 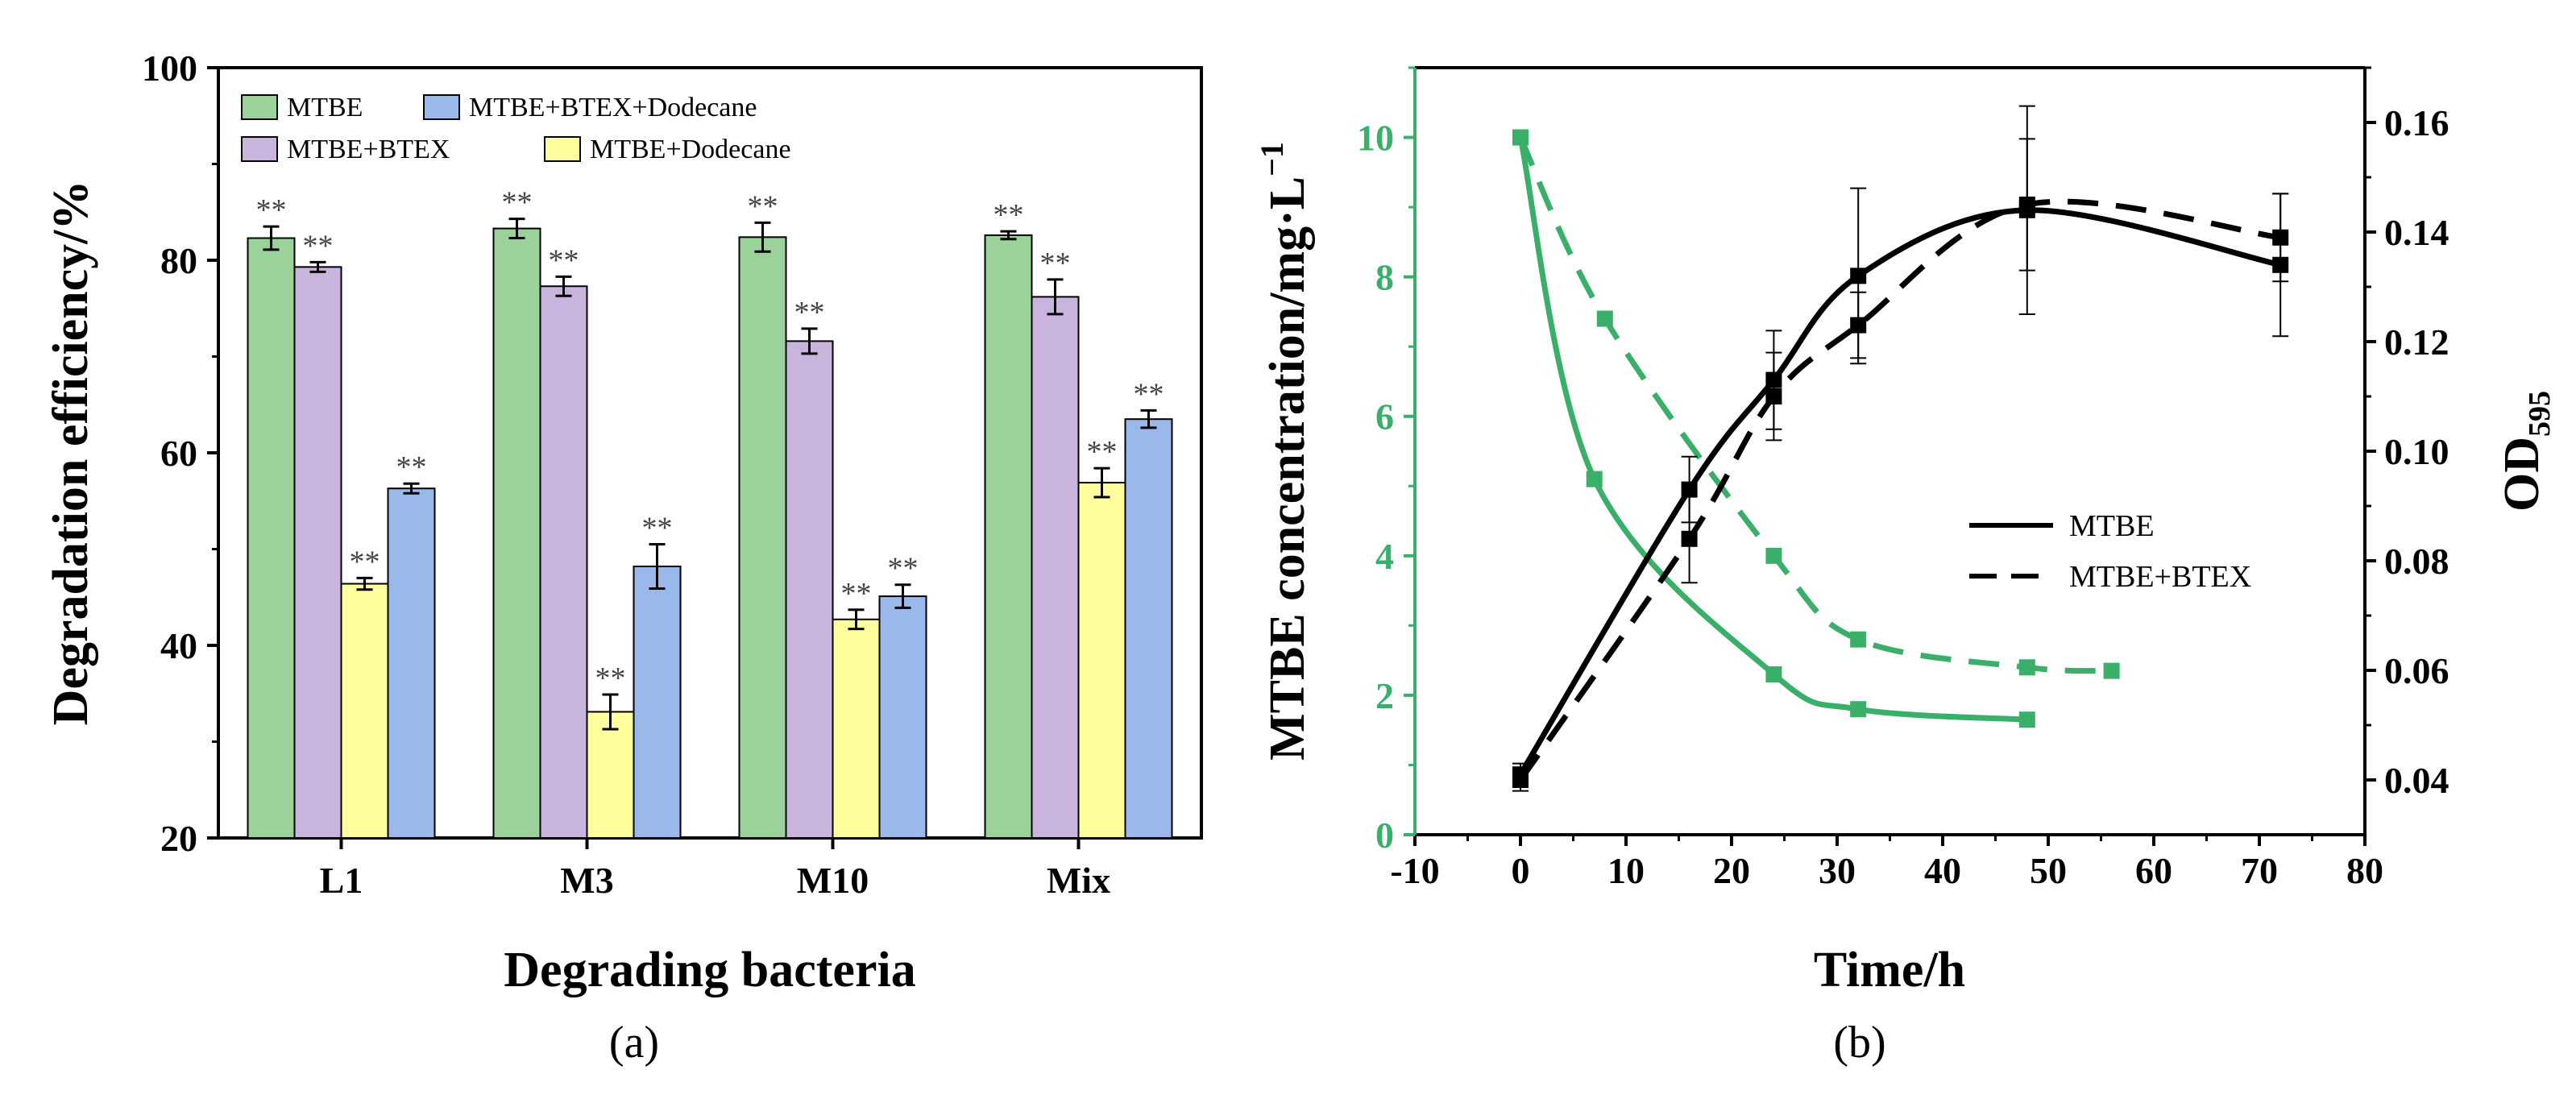 I want to click on right-y-axis-ticks-b: 0.04 0.06 0.08 0.10 0.12 0.14 0.16, so click(x=2407, y=433).